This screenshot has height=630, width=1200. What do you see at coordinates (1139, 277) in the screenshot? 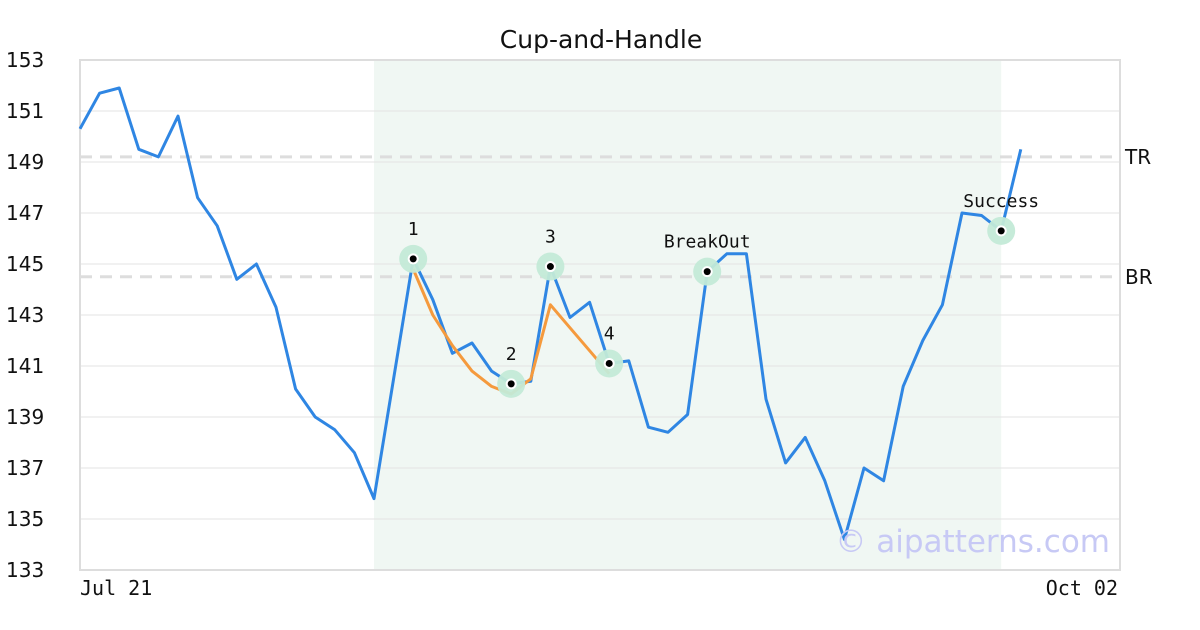
I see `reference-label-br: BR` at bounding box center [1139, 277].